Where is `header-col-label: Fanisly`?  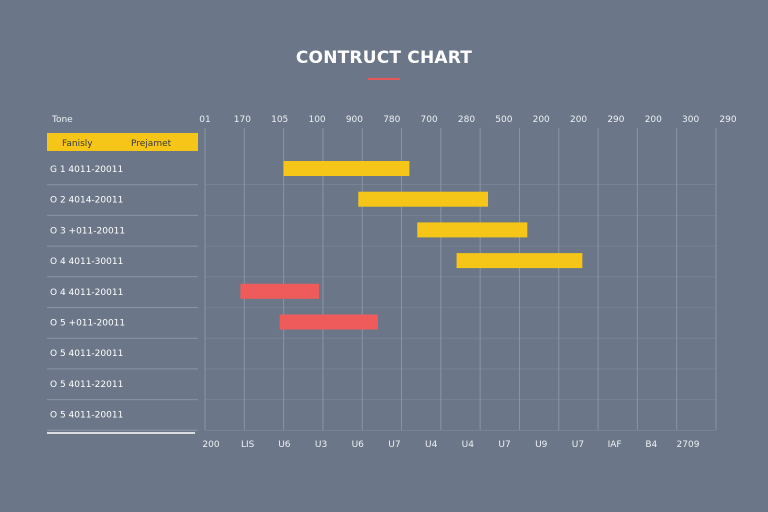
header-col-label: Fanisly is located at coordinates (77, 144).